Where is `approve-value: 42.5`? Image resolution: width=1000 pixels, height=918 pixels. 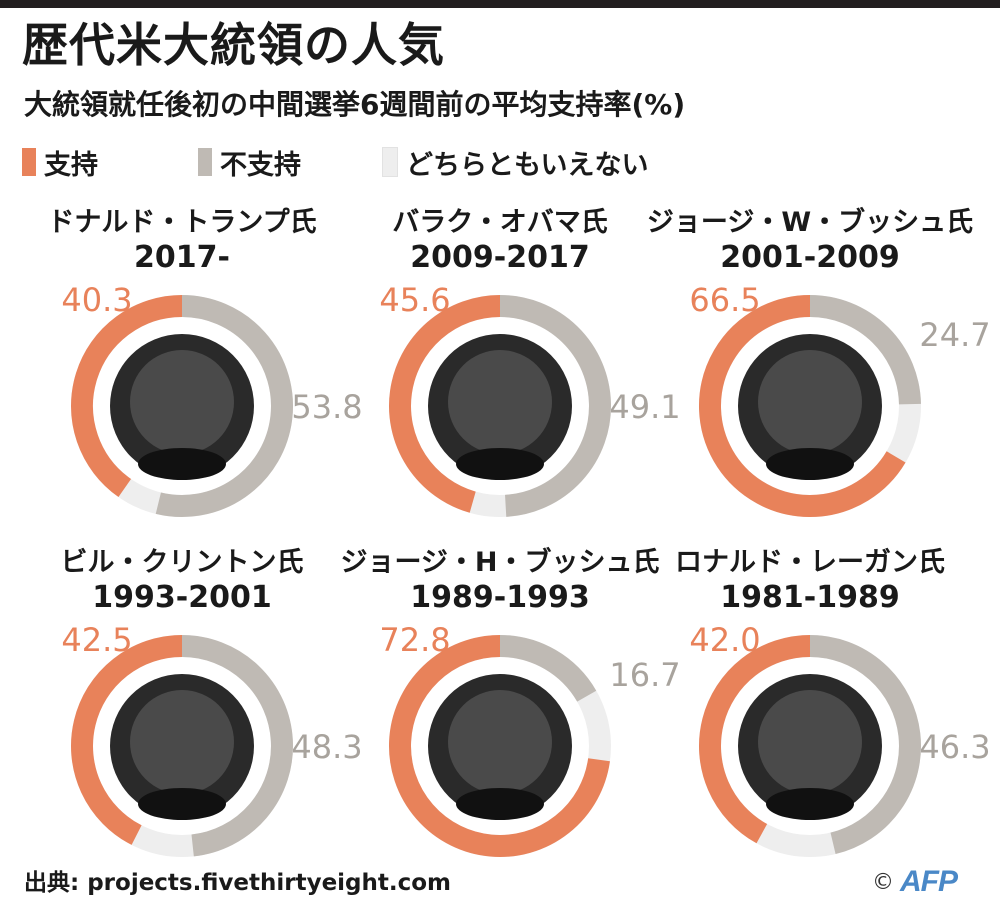
approve-value: 42.5 is located at coordinates (96, 640).